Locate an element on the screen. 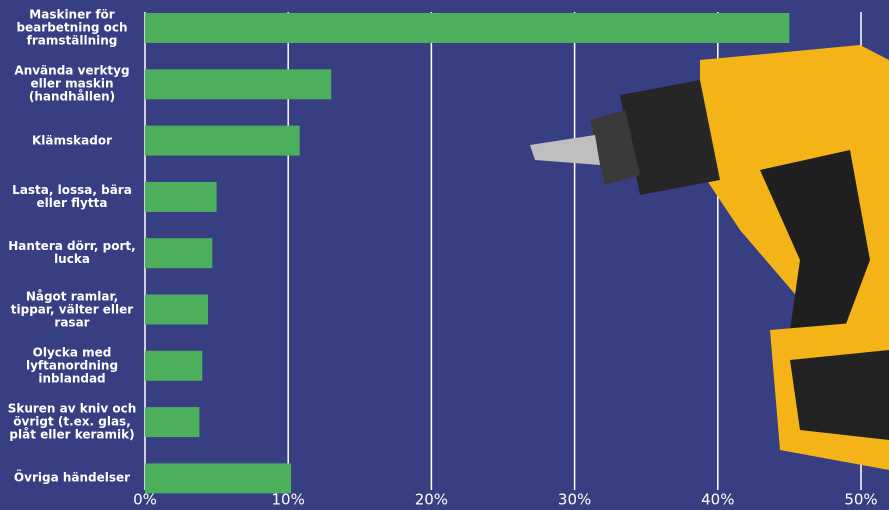 The width and height of the screenshot is (889, 510). y-tick-label: Något ramlar, tippar, välter eller rasar is located at coordinates (72, 309).